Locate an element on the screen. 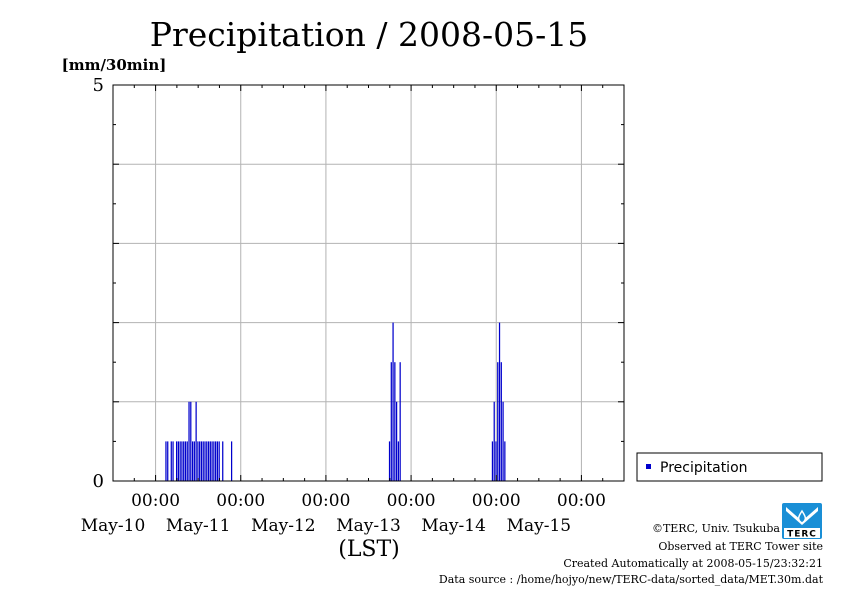 The height and width of the screenshot is (595, 842). y-tick-label: 5 is located at coordinates (98, 85).